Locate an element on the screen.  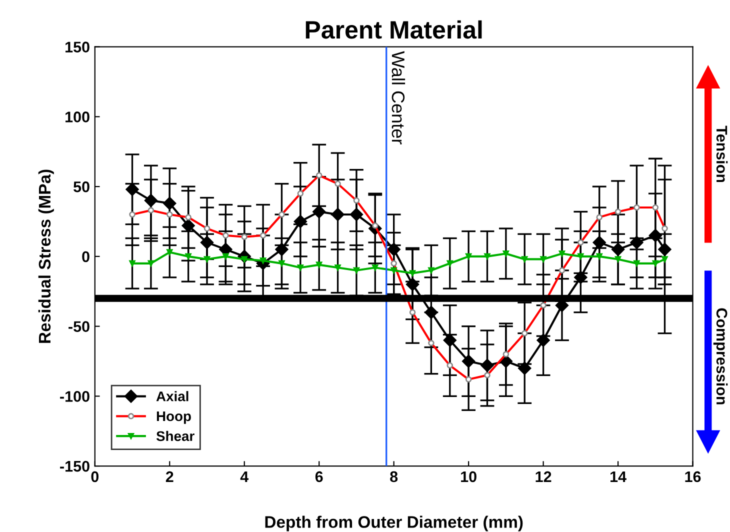
y-tick-label: 50 is located at coordinates (82, 186).